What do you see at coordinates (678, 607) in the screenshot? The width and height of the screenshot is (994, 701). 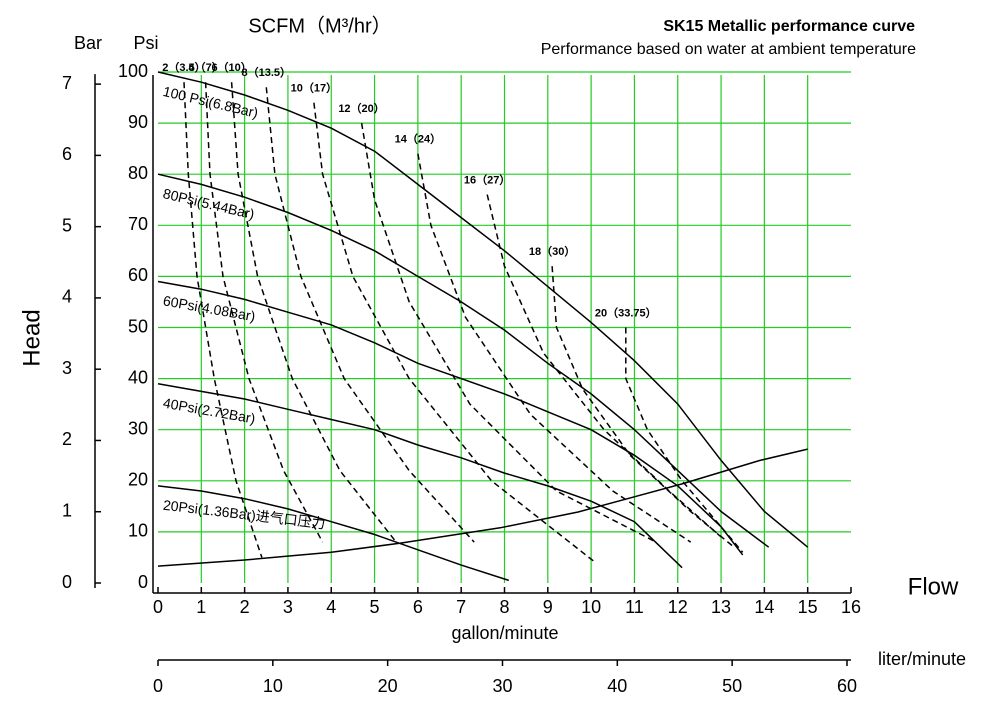 I see `x-tick-label: 12` at bounding box center [678, 607].